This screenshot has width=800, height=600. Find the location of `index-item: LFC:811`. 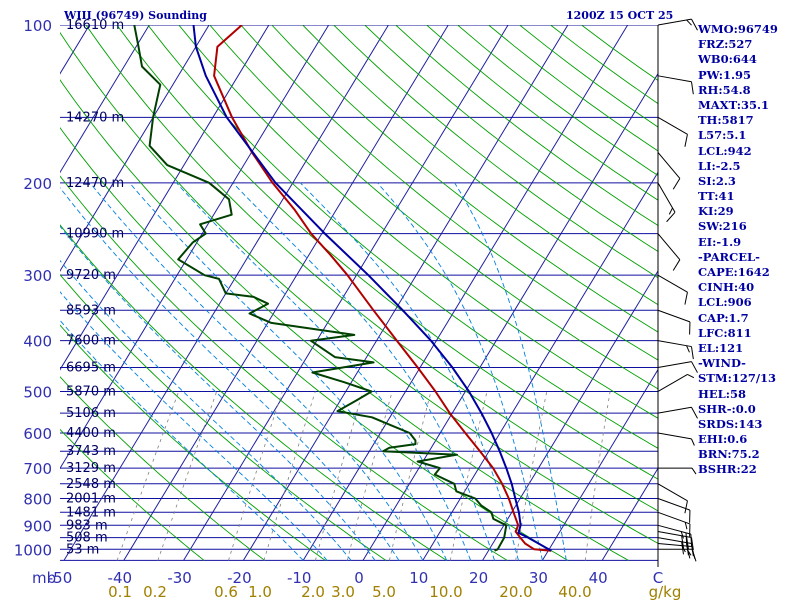

index-item: LFC:811 is located at coordinates (725, 332).